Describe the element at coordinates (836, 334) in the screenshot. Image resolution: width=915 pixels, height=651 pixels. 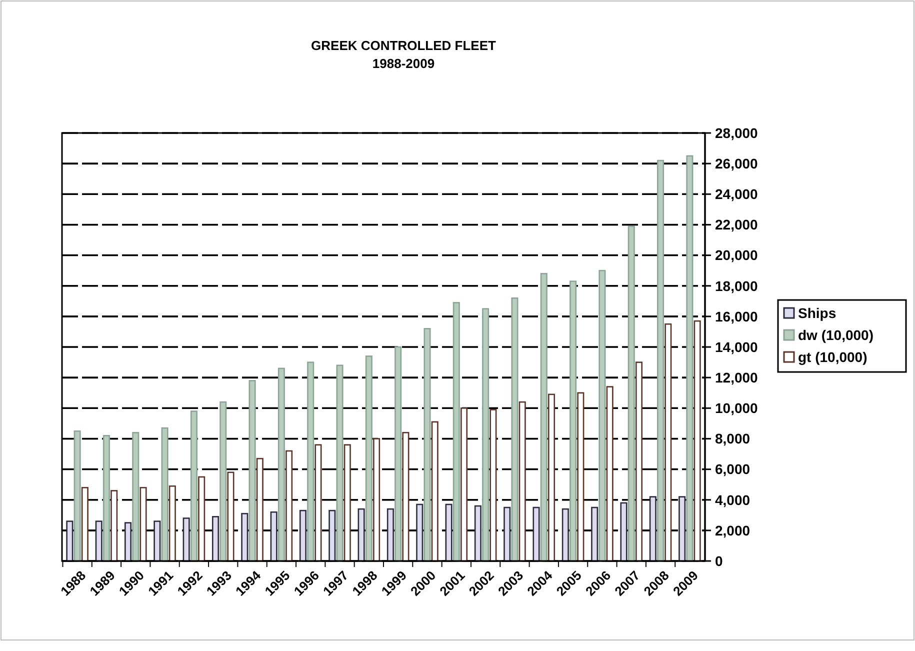
I see `legend-label: dw (10,000)` at that location.